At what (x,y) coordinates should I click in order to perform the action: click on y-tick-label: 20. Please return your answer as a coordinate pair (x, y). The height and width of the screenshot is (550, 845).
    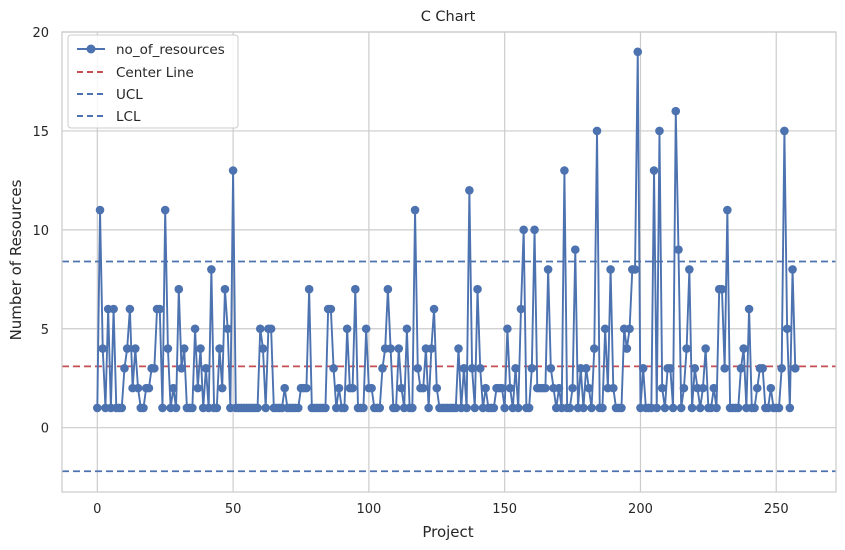
    Looking at the image, I should click on (40, 33).